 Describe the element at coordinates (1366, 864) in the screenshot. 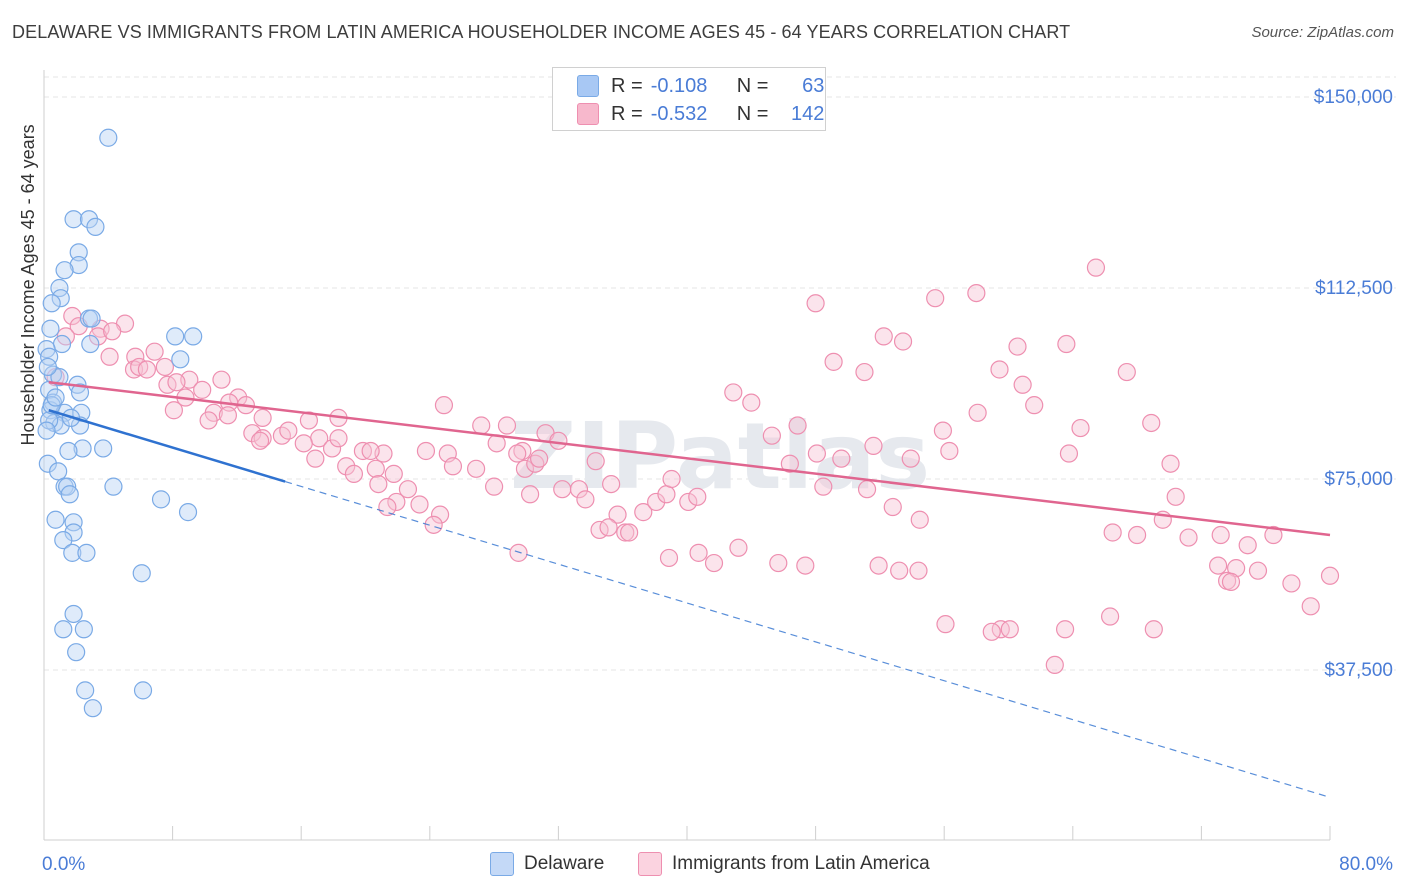

I see `x-tick-label: 80.0%` at that location.